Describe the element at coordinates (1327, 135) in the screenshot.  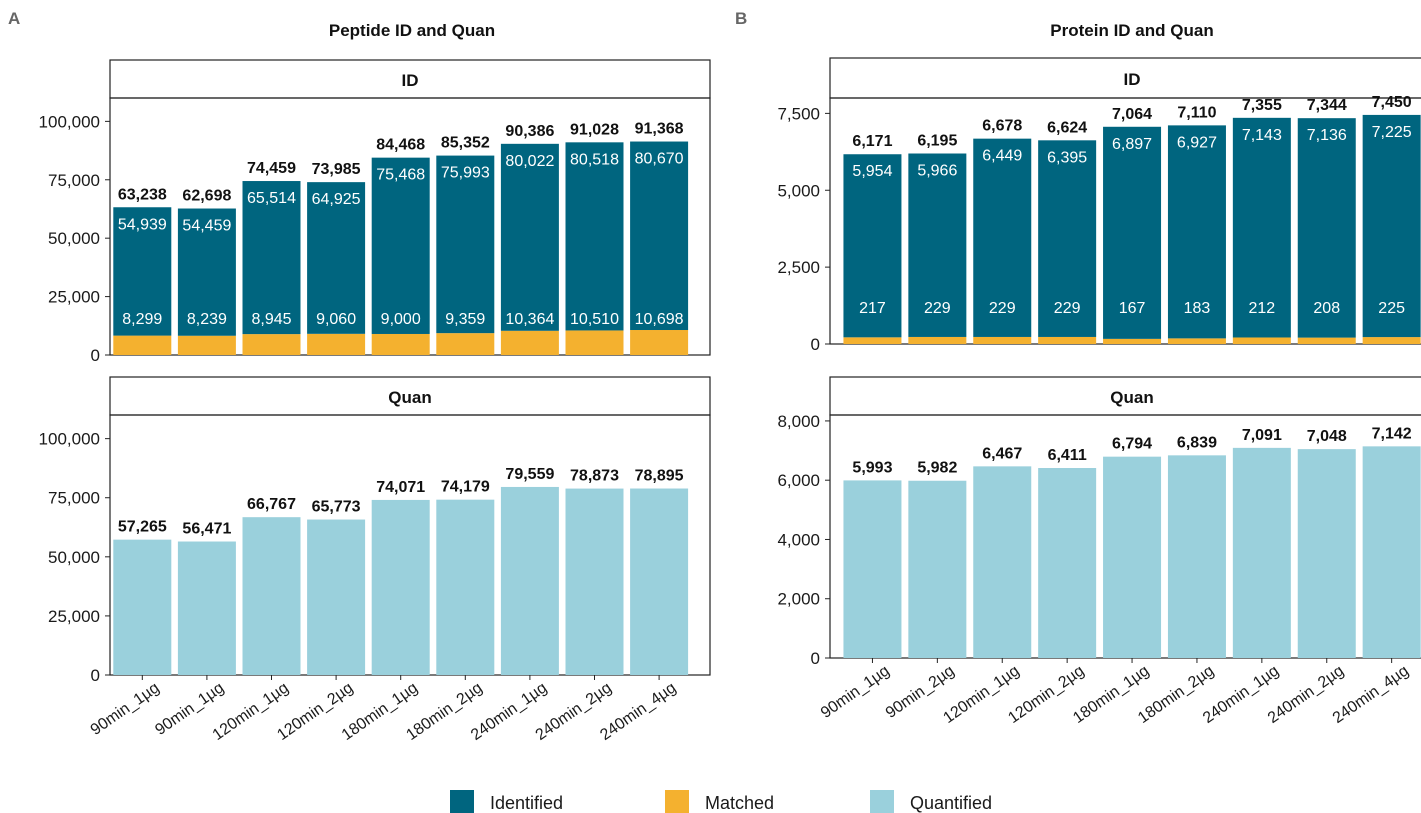
I see `bar-label-identified: 7,136` at that location.